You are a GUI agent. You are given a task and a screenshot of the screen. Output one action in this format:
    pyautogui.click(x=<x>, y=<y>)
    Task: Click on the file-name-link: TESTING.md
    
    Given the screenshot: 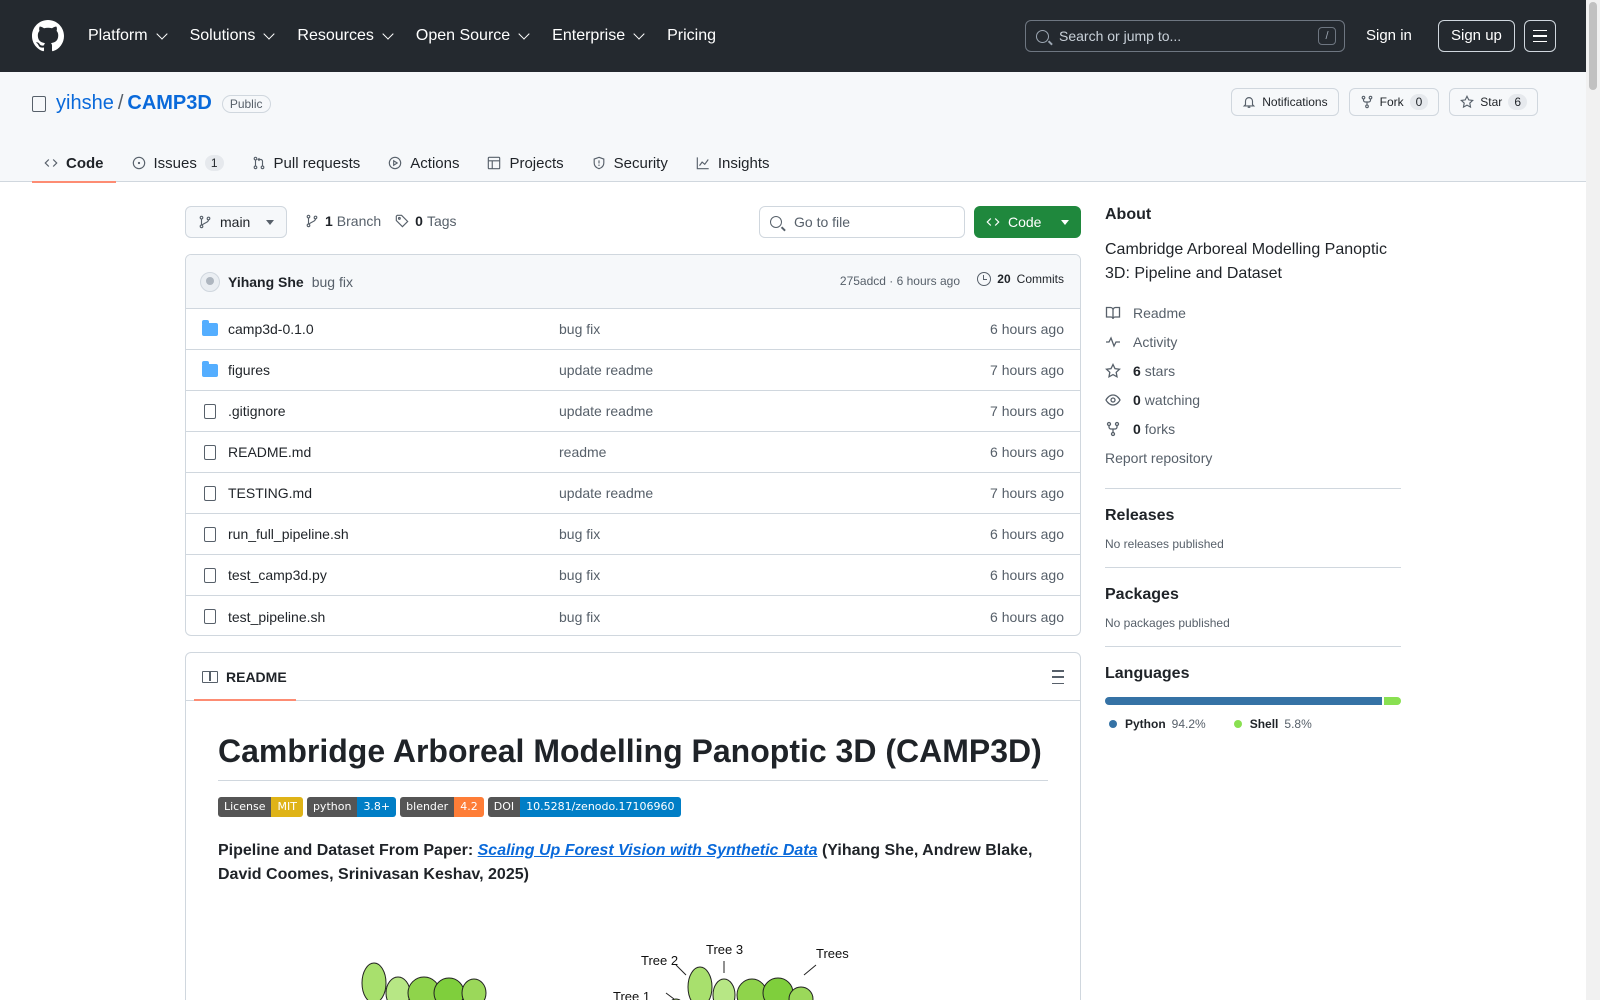 What is the action you would take?
    pyautogui.click(x=270, y=493)
    